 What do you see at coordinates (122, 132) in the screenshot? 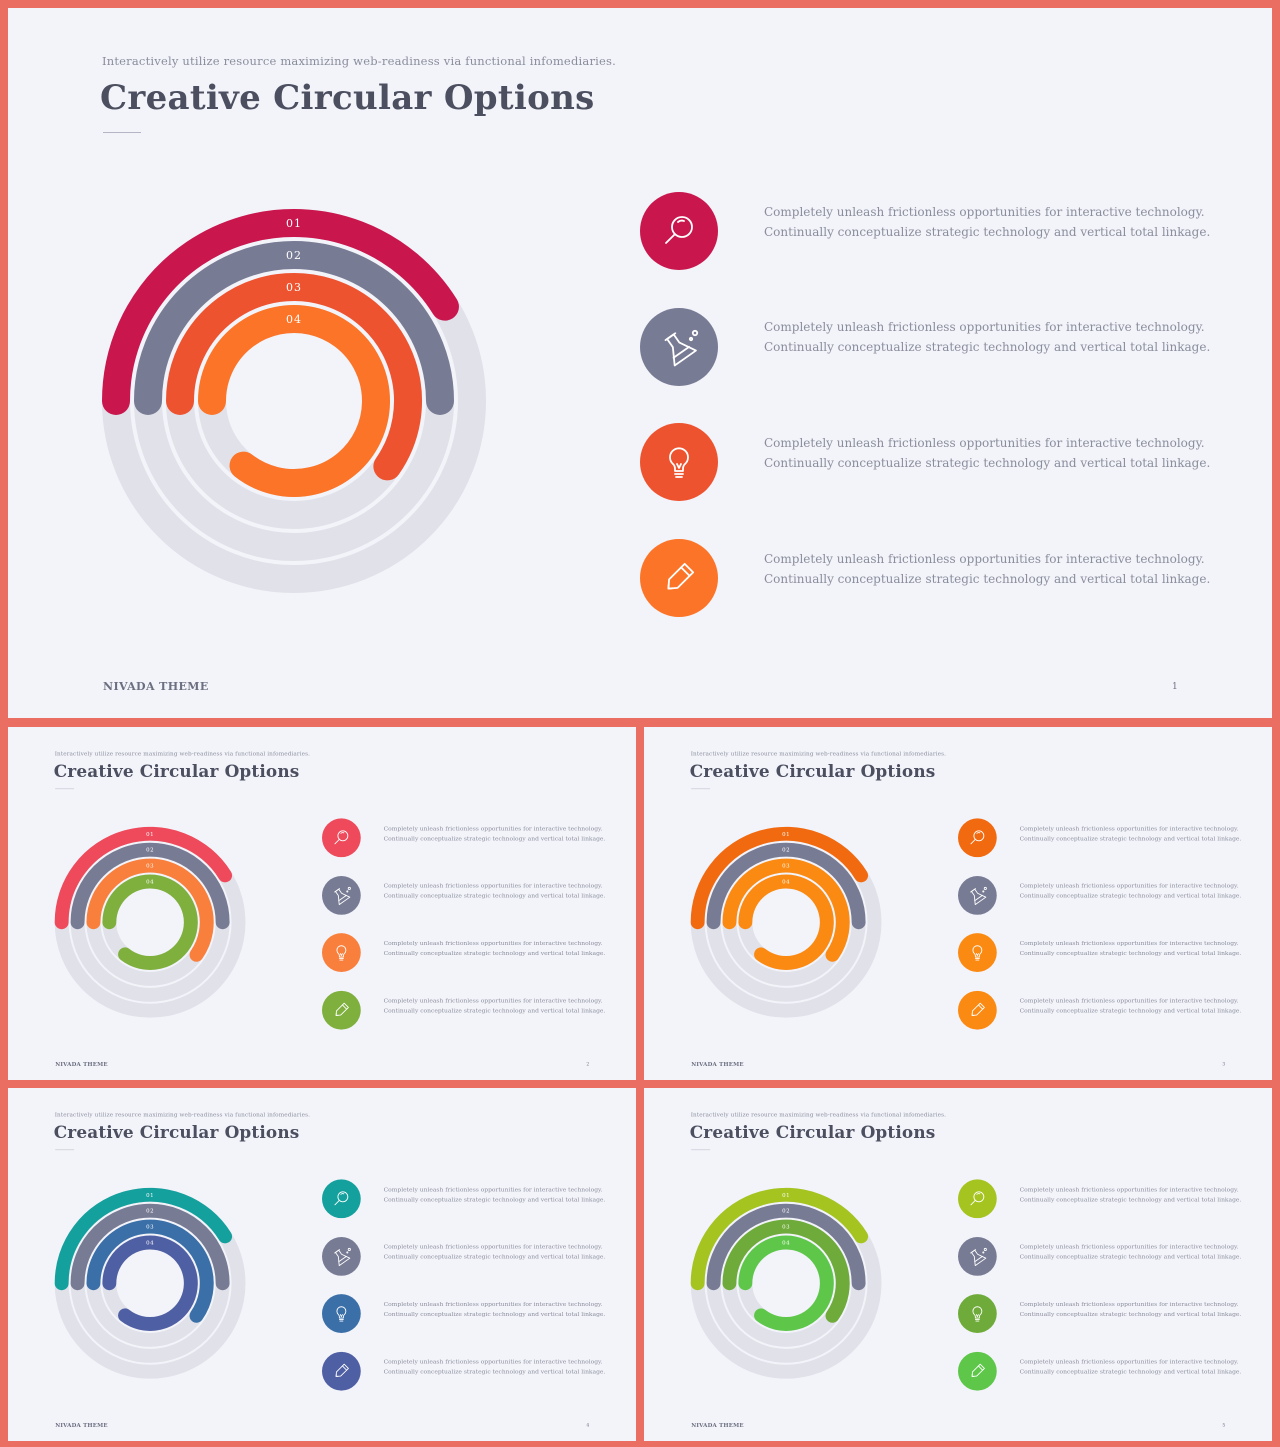
I see `title-underline` at bounding box center [122, 132].